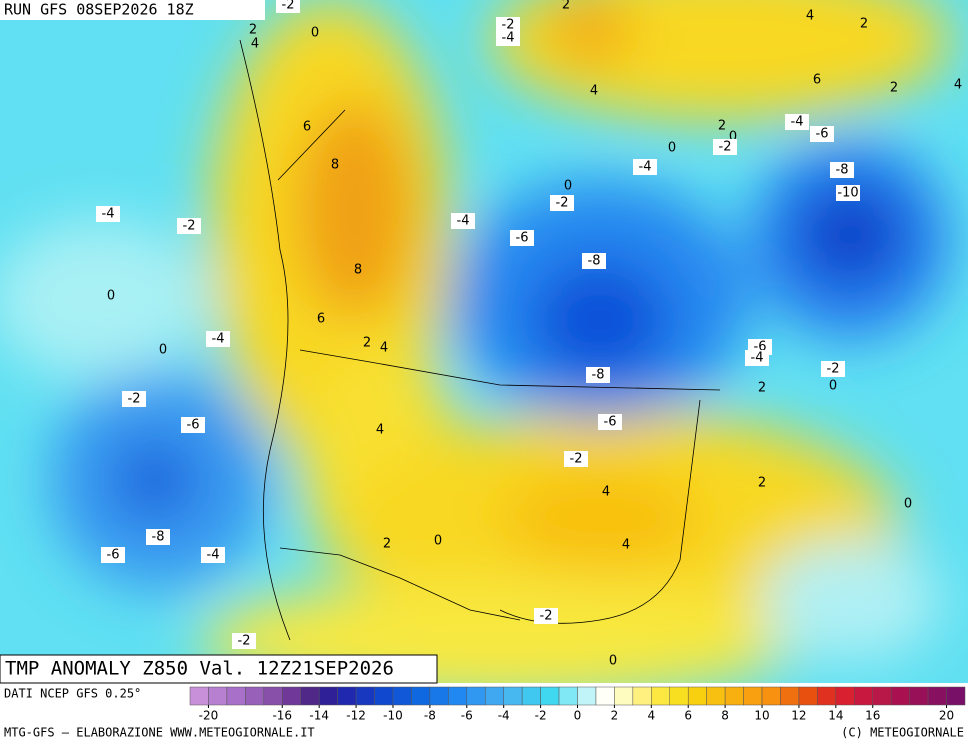 This screenshot has height=745, width=968. Describe the element at coordinates (725, 716) in the screenshot. I see `colorbar-tick-label: 8` at that location.